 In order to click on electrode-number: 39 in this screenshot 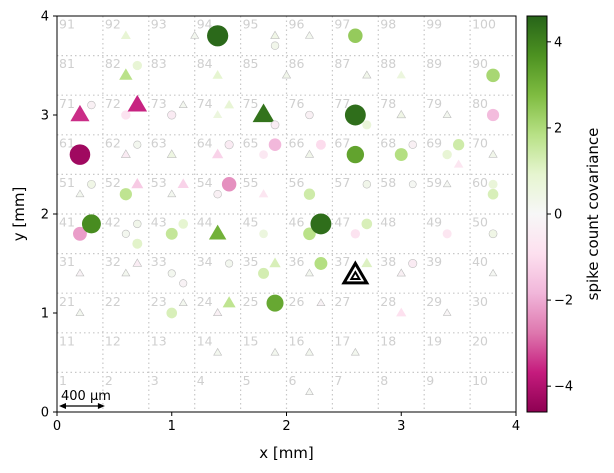, I will do `click(434, 261)`.